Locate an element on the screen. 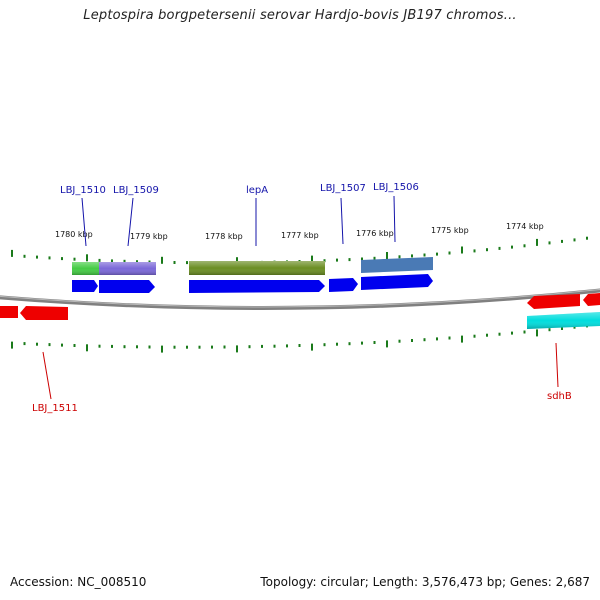  reverse-strand-features is located at coordinates (300, 311).